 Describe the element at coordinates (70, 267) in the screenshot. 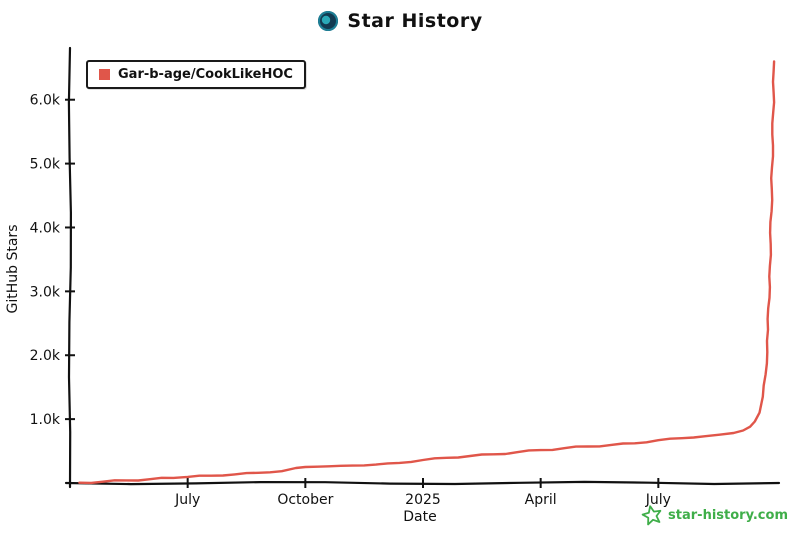

I see `y-axis-line` at that location.